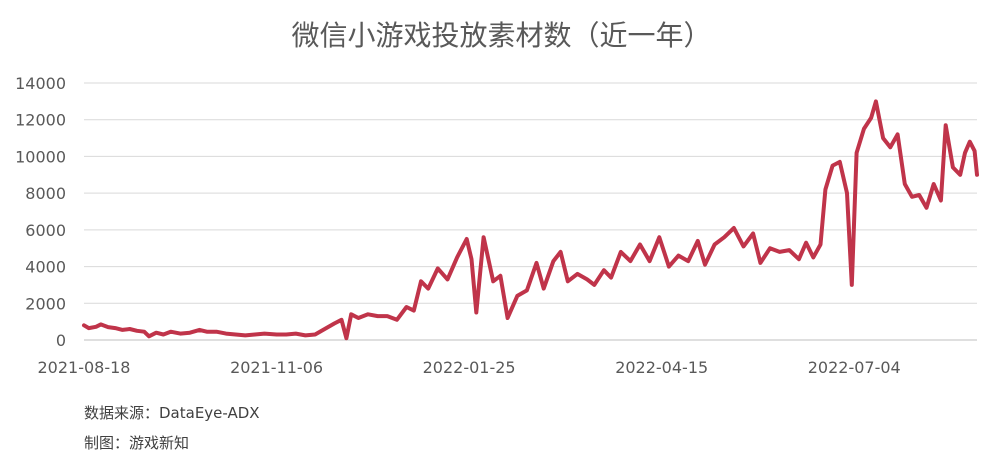  What do you see at coordinates (45, 267) in the screenshot?
I see `y-tick-label: 4000` at bounding box center [45, 267].